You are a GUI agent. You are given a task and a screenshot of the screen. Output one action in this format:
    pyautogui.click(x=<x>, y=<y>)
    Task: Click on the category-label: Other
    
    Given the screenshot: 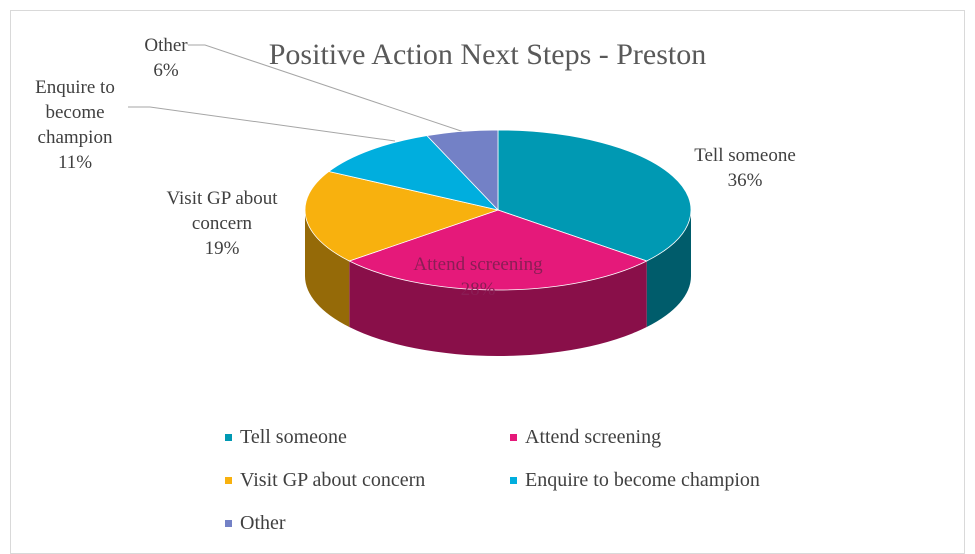 What is the action you would take?
    pyautogui.click(x=166, y=45)
    